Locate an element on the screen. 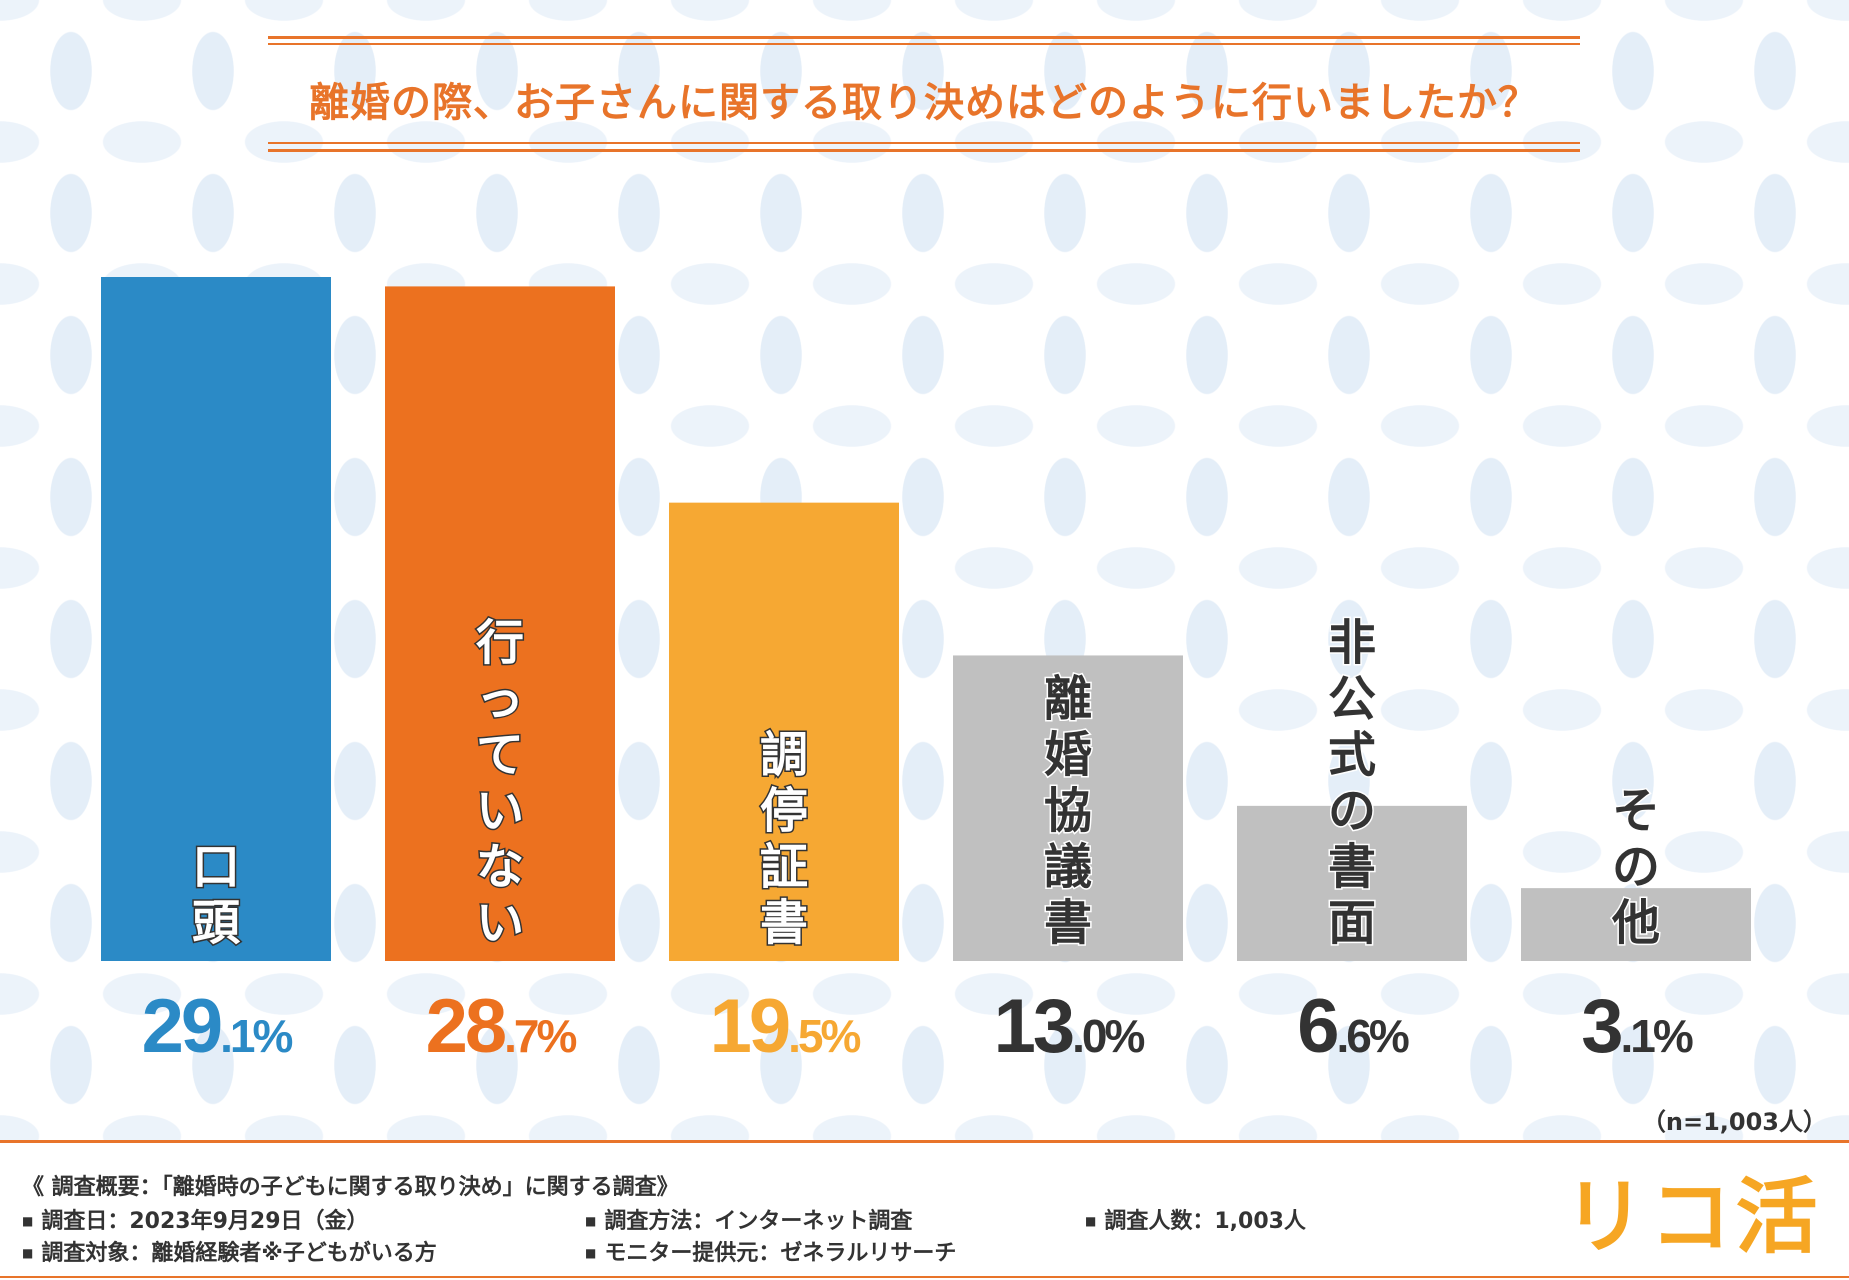 This screenshot has width=1849, height=1280. value-label-2: 28.7% is located at coordinates (501, 1026).